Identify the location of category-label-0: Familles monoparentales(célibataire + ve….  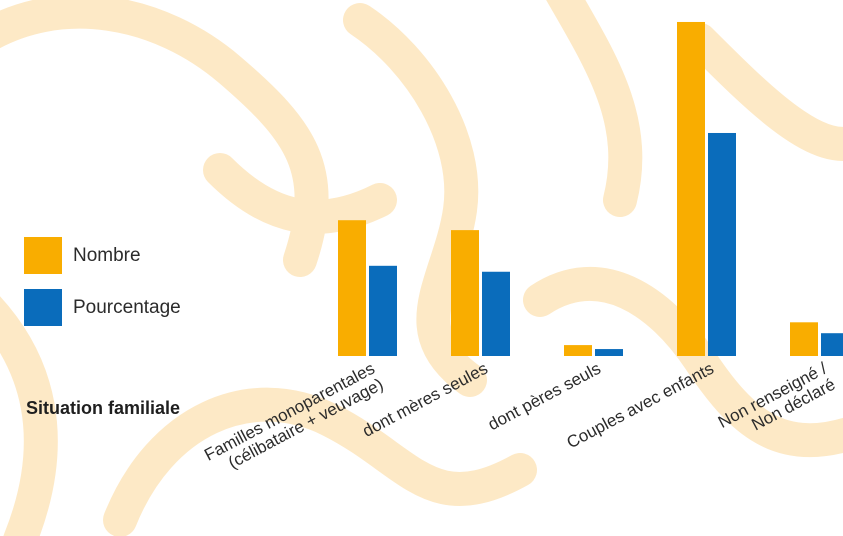
(293, 420).